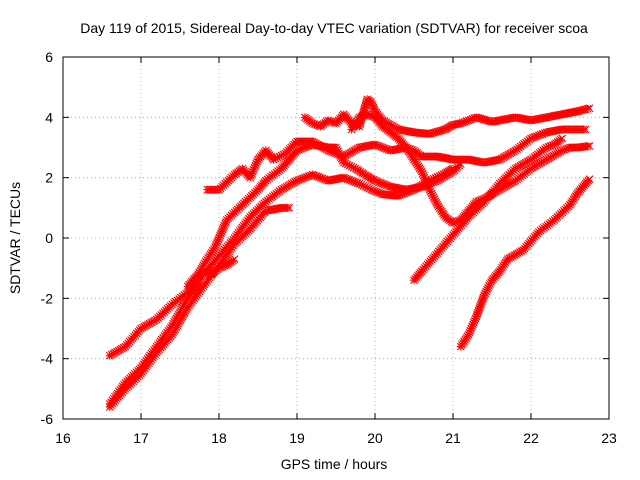  Describe the element at coordinates (47, 298) in the screenshot. I see `y-tick-label: -2` at that location.